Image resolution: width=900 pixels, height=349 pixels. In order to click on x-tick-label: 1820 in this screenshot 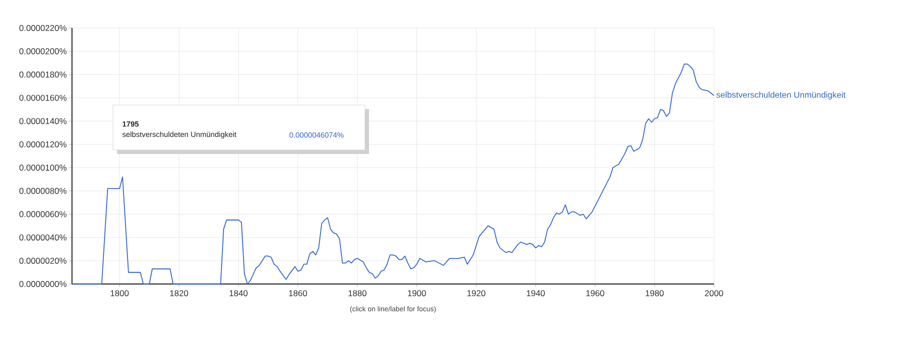, I will do `click(179, 293)`.